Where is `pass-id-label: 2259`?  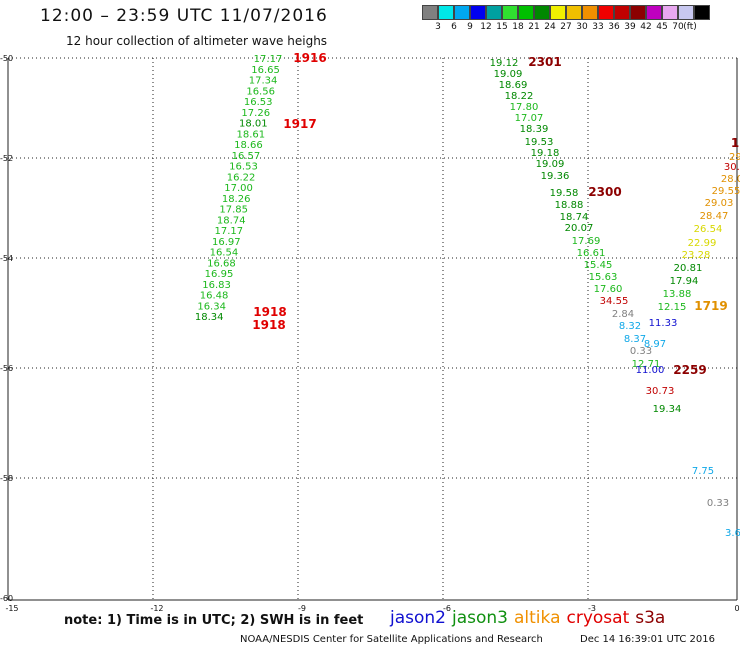
pass-id-label: 2259 is located at coordinates (689, 370).